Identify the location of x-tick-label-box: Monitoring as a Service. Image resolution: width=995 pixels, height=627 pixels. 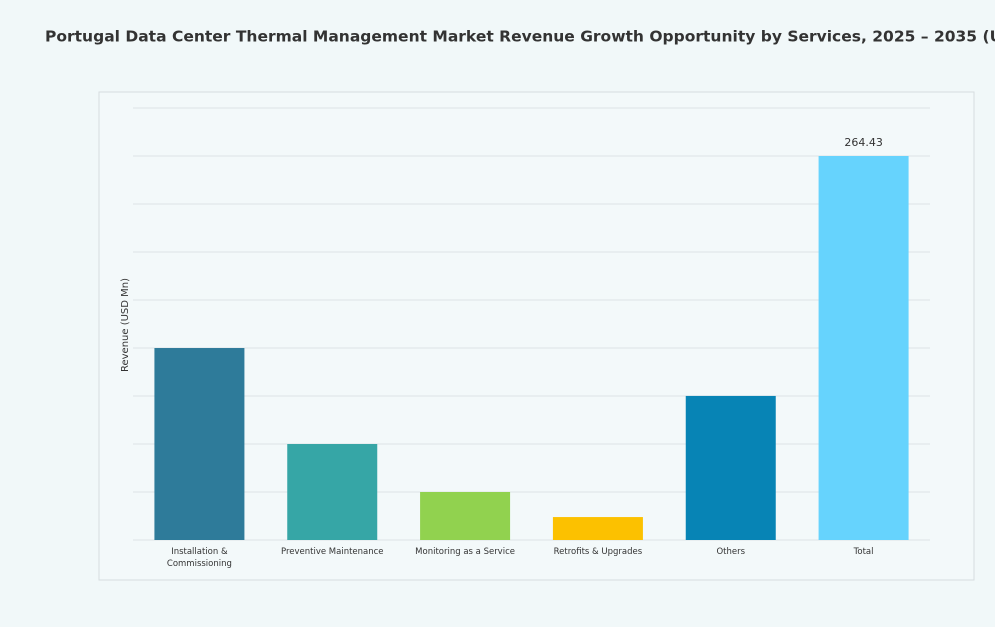
(465, 552).